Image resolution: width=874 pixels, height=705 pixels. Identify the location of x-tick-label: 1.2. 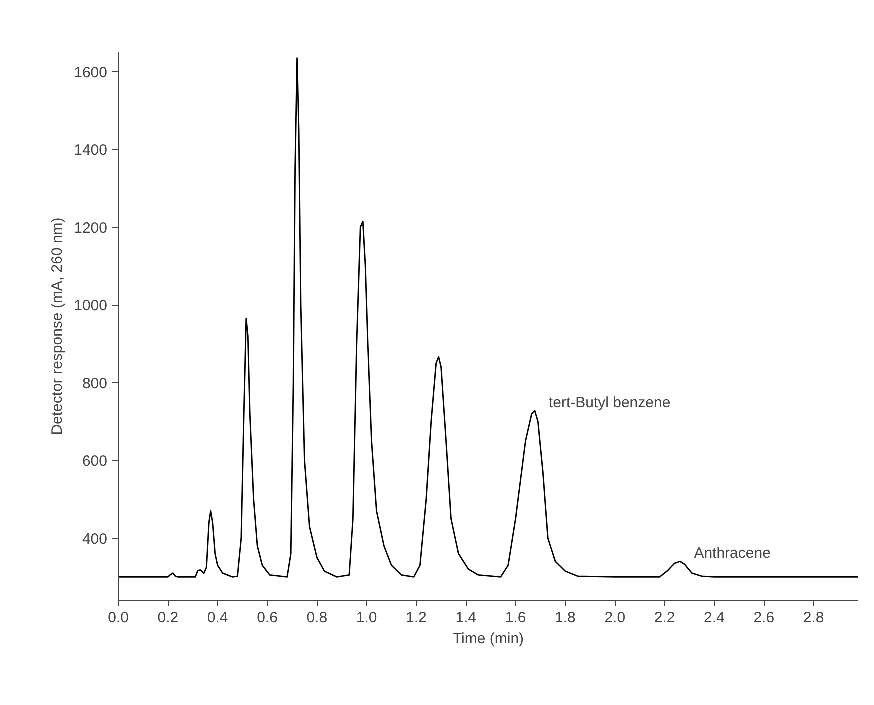
(416, 618).